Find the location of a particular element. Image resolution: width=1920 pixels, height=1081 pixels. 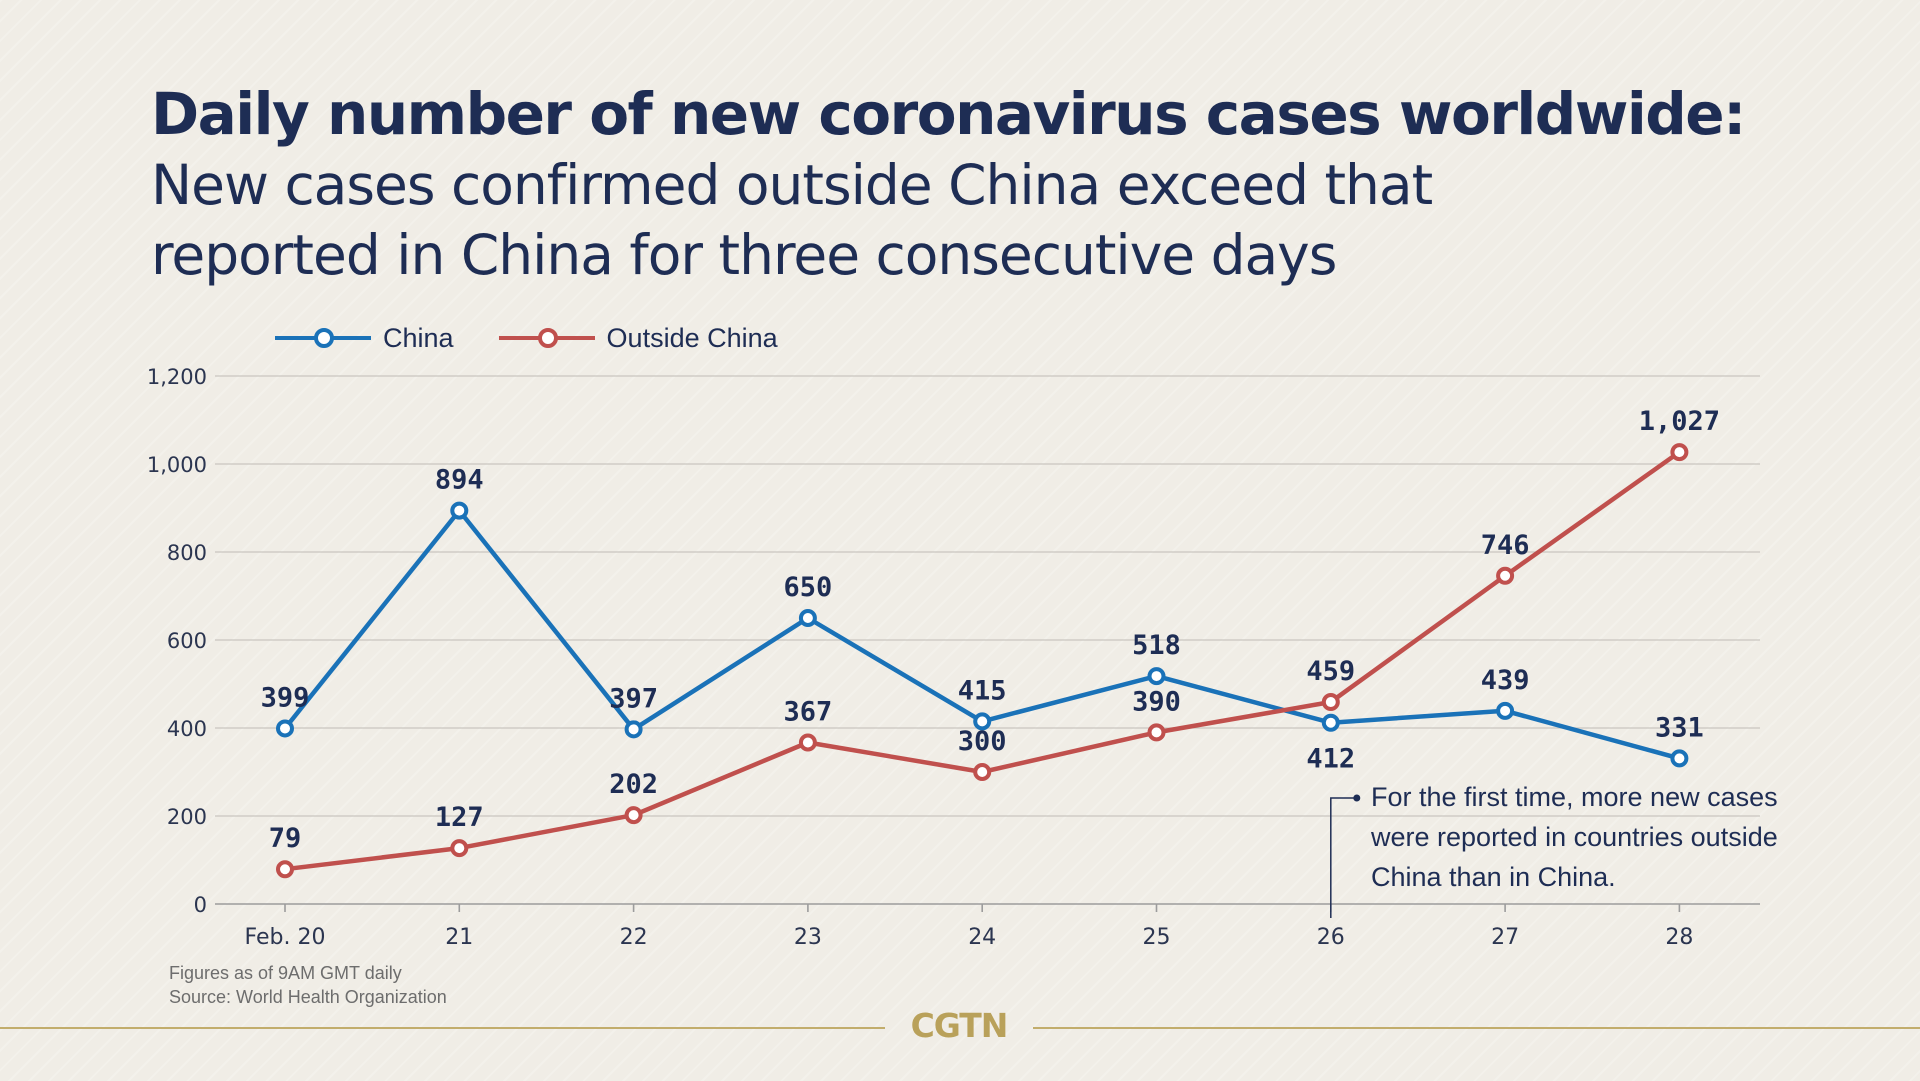

data-label-china: 650 is located at coordinates (808, 587).